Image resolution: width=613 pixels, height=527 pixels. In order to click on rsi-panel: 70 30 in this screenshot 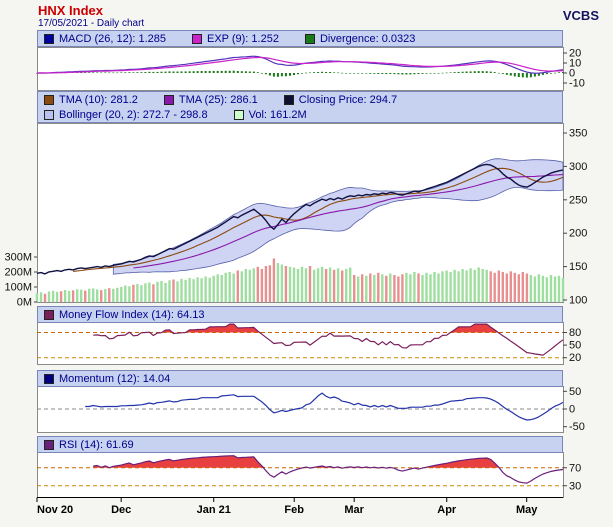, I will do `click(309, 475)`.